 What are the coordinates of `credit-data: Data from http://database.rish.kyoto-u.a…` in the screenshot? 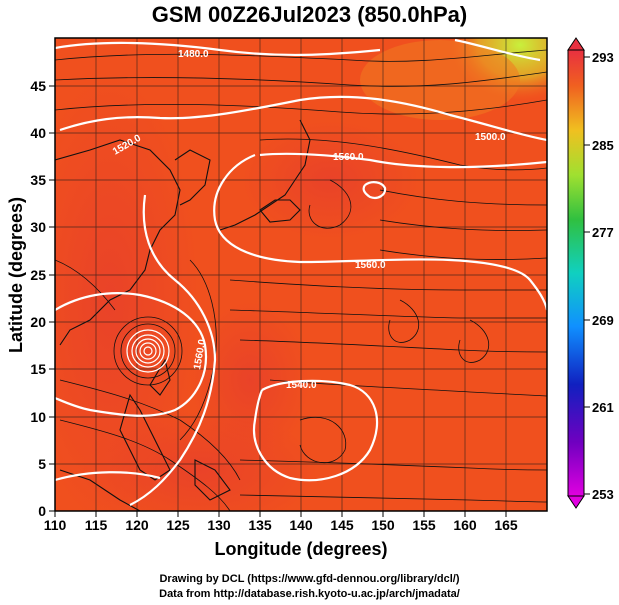 It's located at (309, 594).